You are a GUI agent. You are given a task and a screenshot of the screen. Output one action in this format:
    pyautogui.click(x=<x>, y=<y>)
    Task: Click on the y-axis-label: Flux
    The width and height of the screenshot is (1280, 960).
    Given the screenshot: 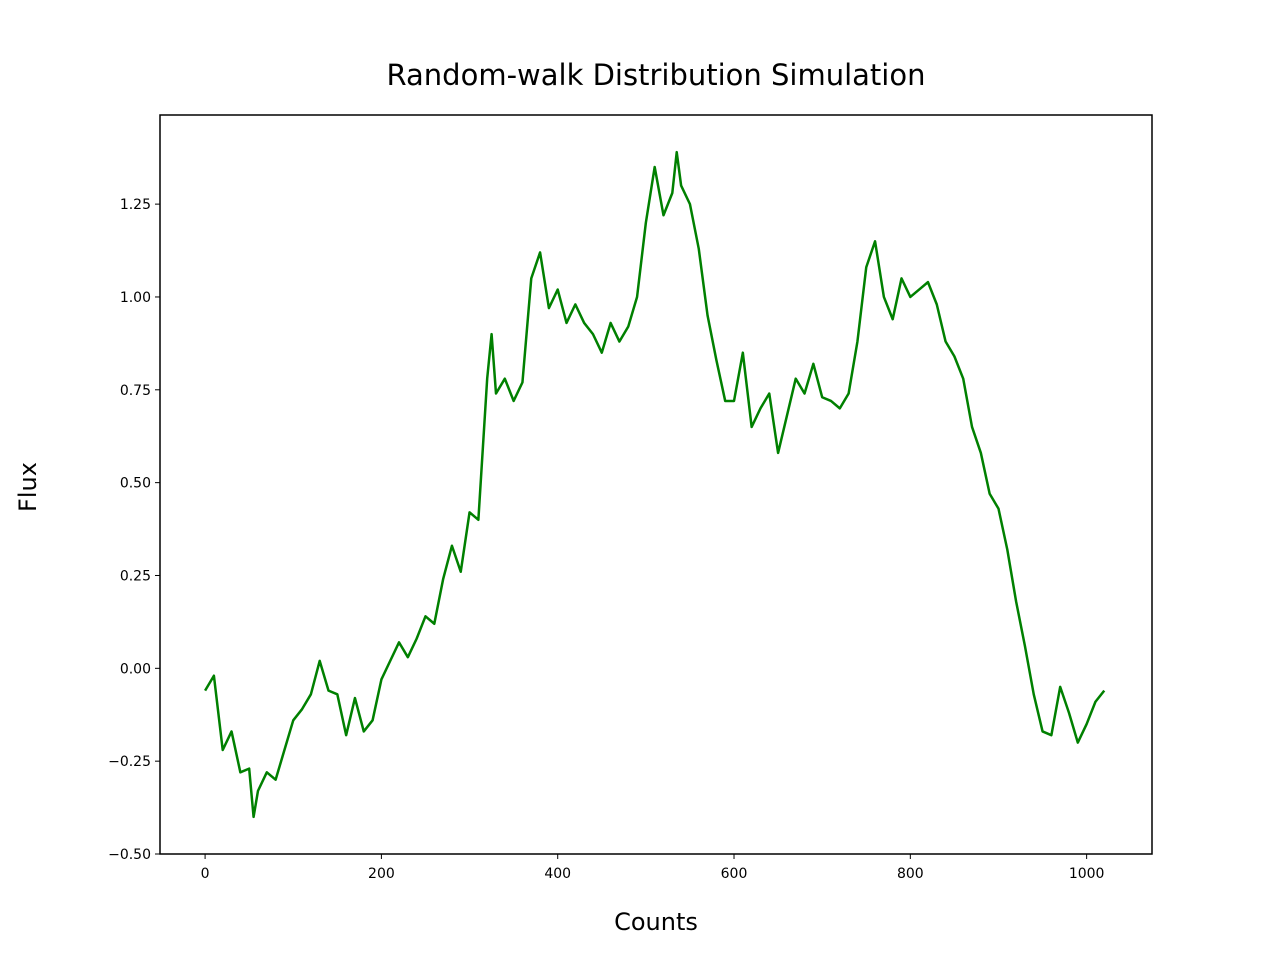 What is the action you would take?
    pyautogui.click(x=28, y=487)
    